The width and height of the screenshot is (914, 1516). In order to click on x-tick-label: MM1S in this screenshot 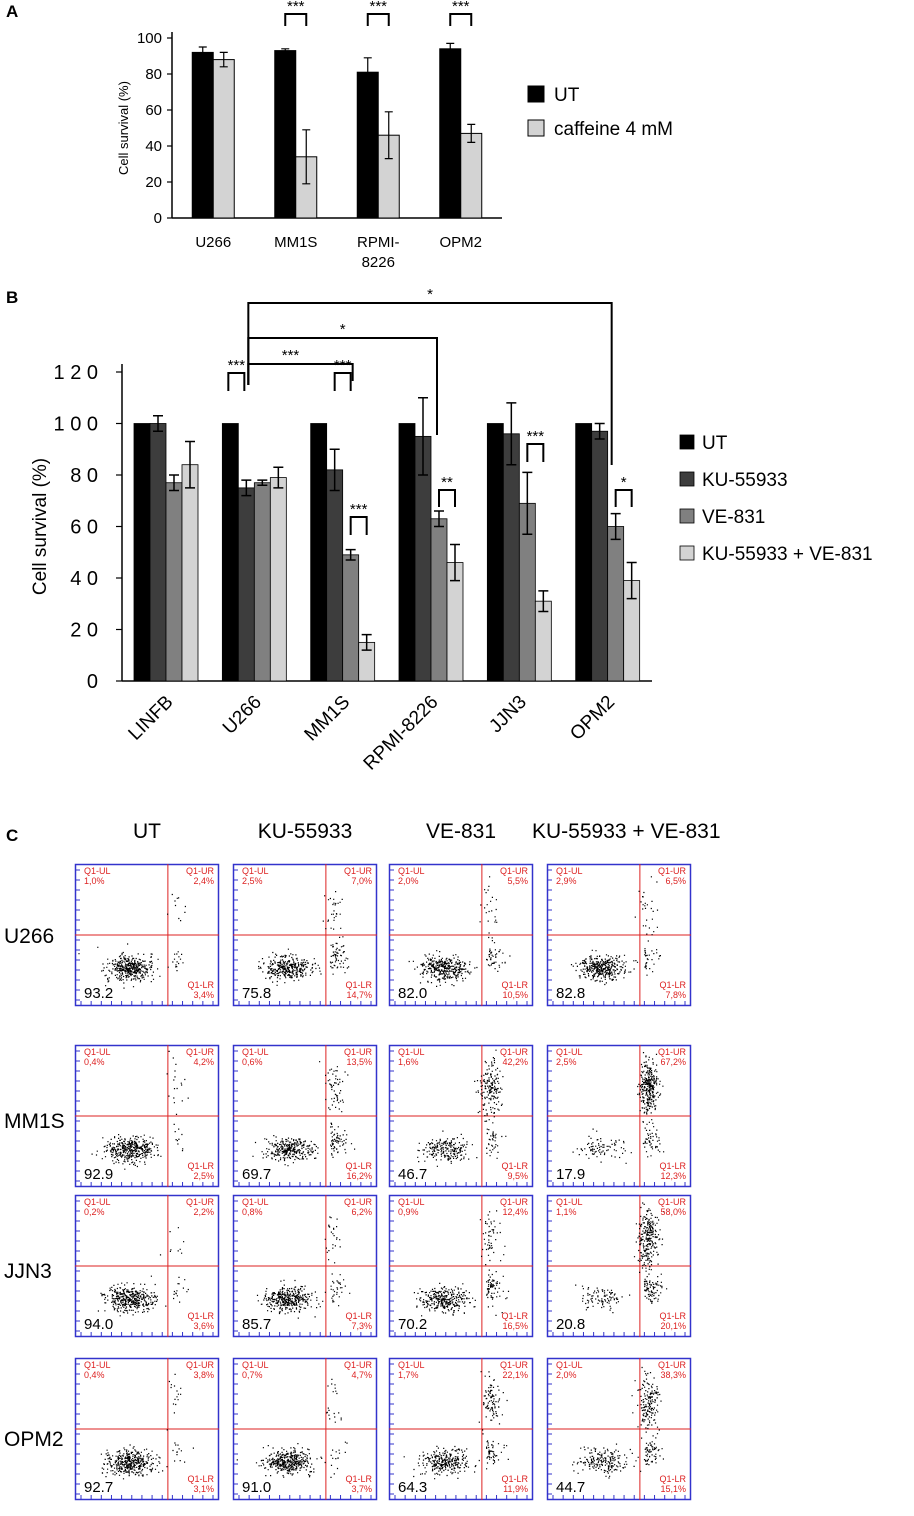, I will do `click(295, 242)`.